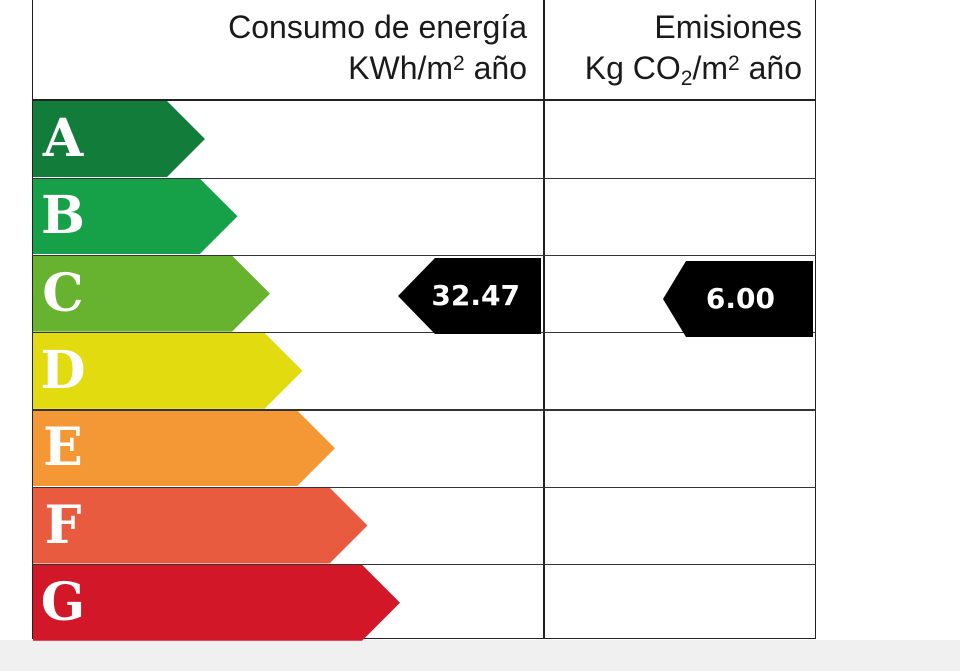 Image resolution: width=960 pixels, height=671 pixels. What do you see at coordinates (377, 27) in the screenshot?
I see `energy-header-title: Consumo de energía` at bounding box center [377, 27].